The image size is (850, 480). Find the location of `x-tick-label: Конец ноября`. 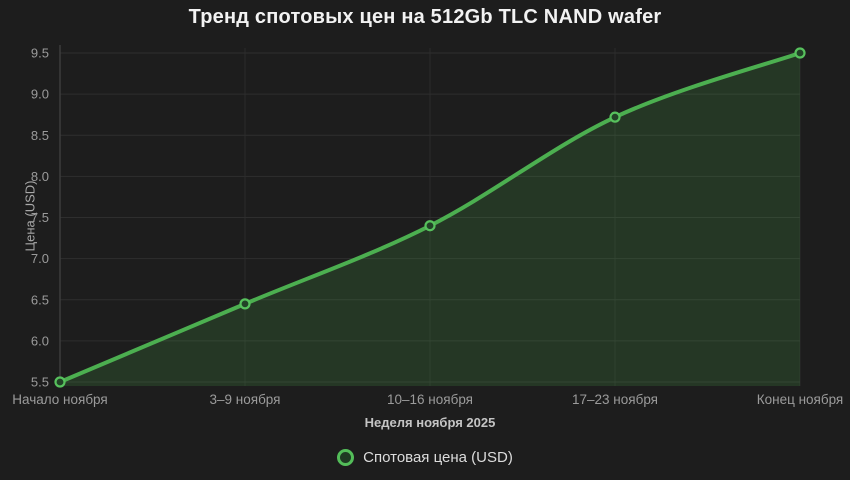

x-tick-label: Конец ноября is located at coordinates (800, 399).